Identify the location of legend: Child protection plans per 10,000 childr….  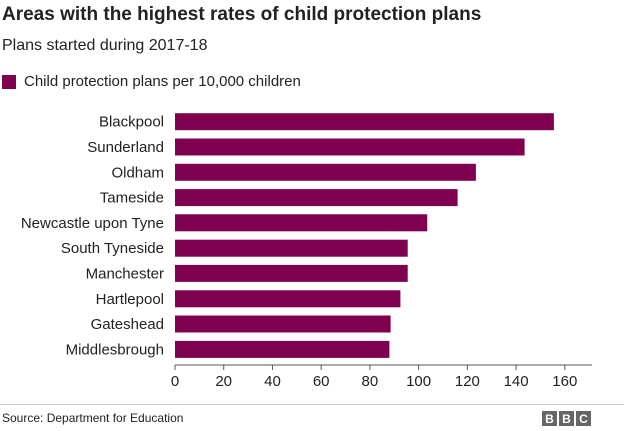
(151, 81).